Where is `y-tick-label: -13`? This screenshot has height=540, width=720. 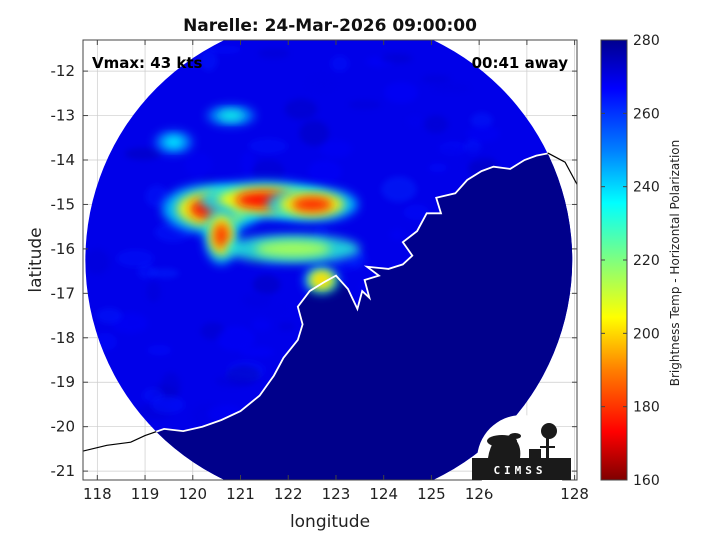 y-tick-label: -13 is located at coordinates (63, 116).